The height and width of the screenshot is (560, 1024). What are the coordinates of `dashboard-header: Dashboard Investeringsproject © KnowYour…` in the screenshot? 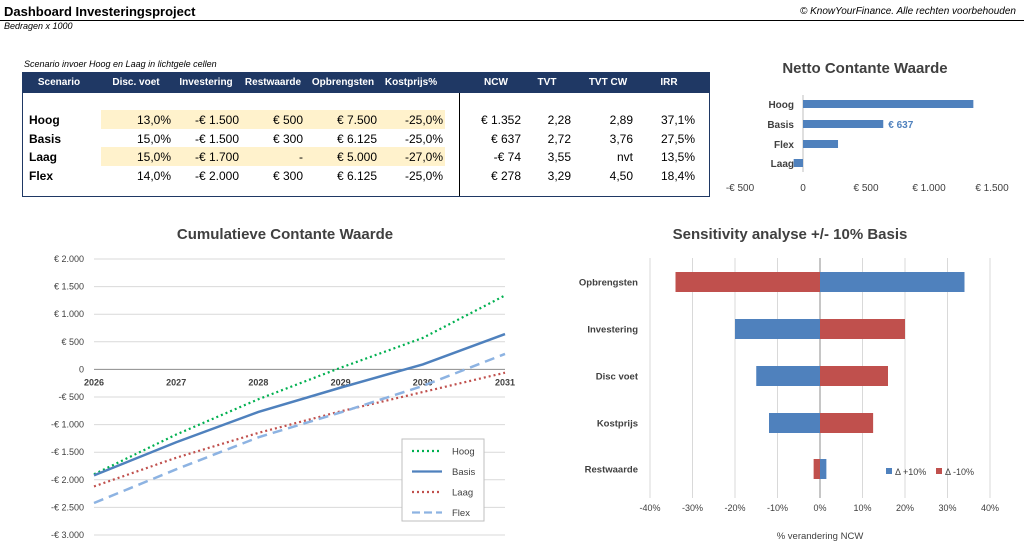 It's located at (512, 17).